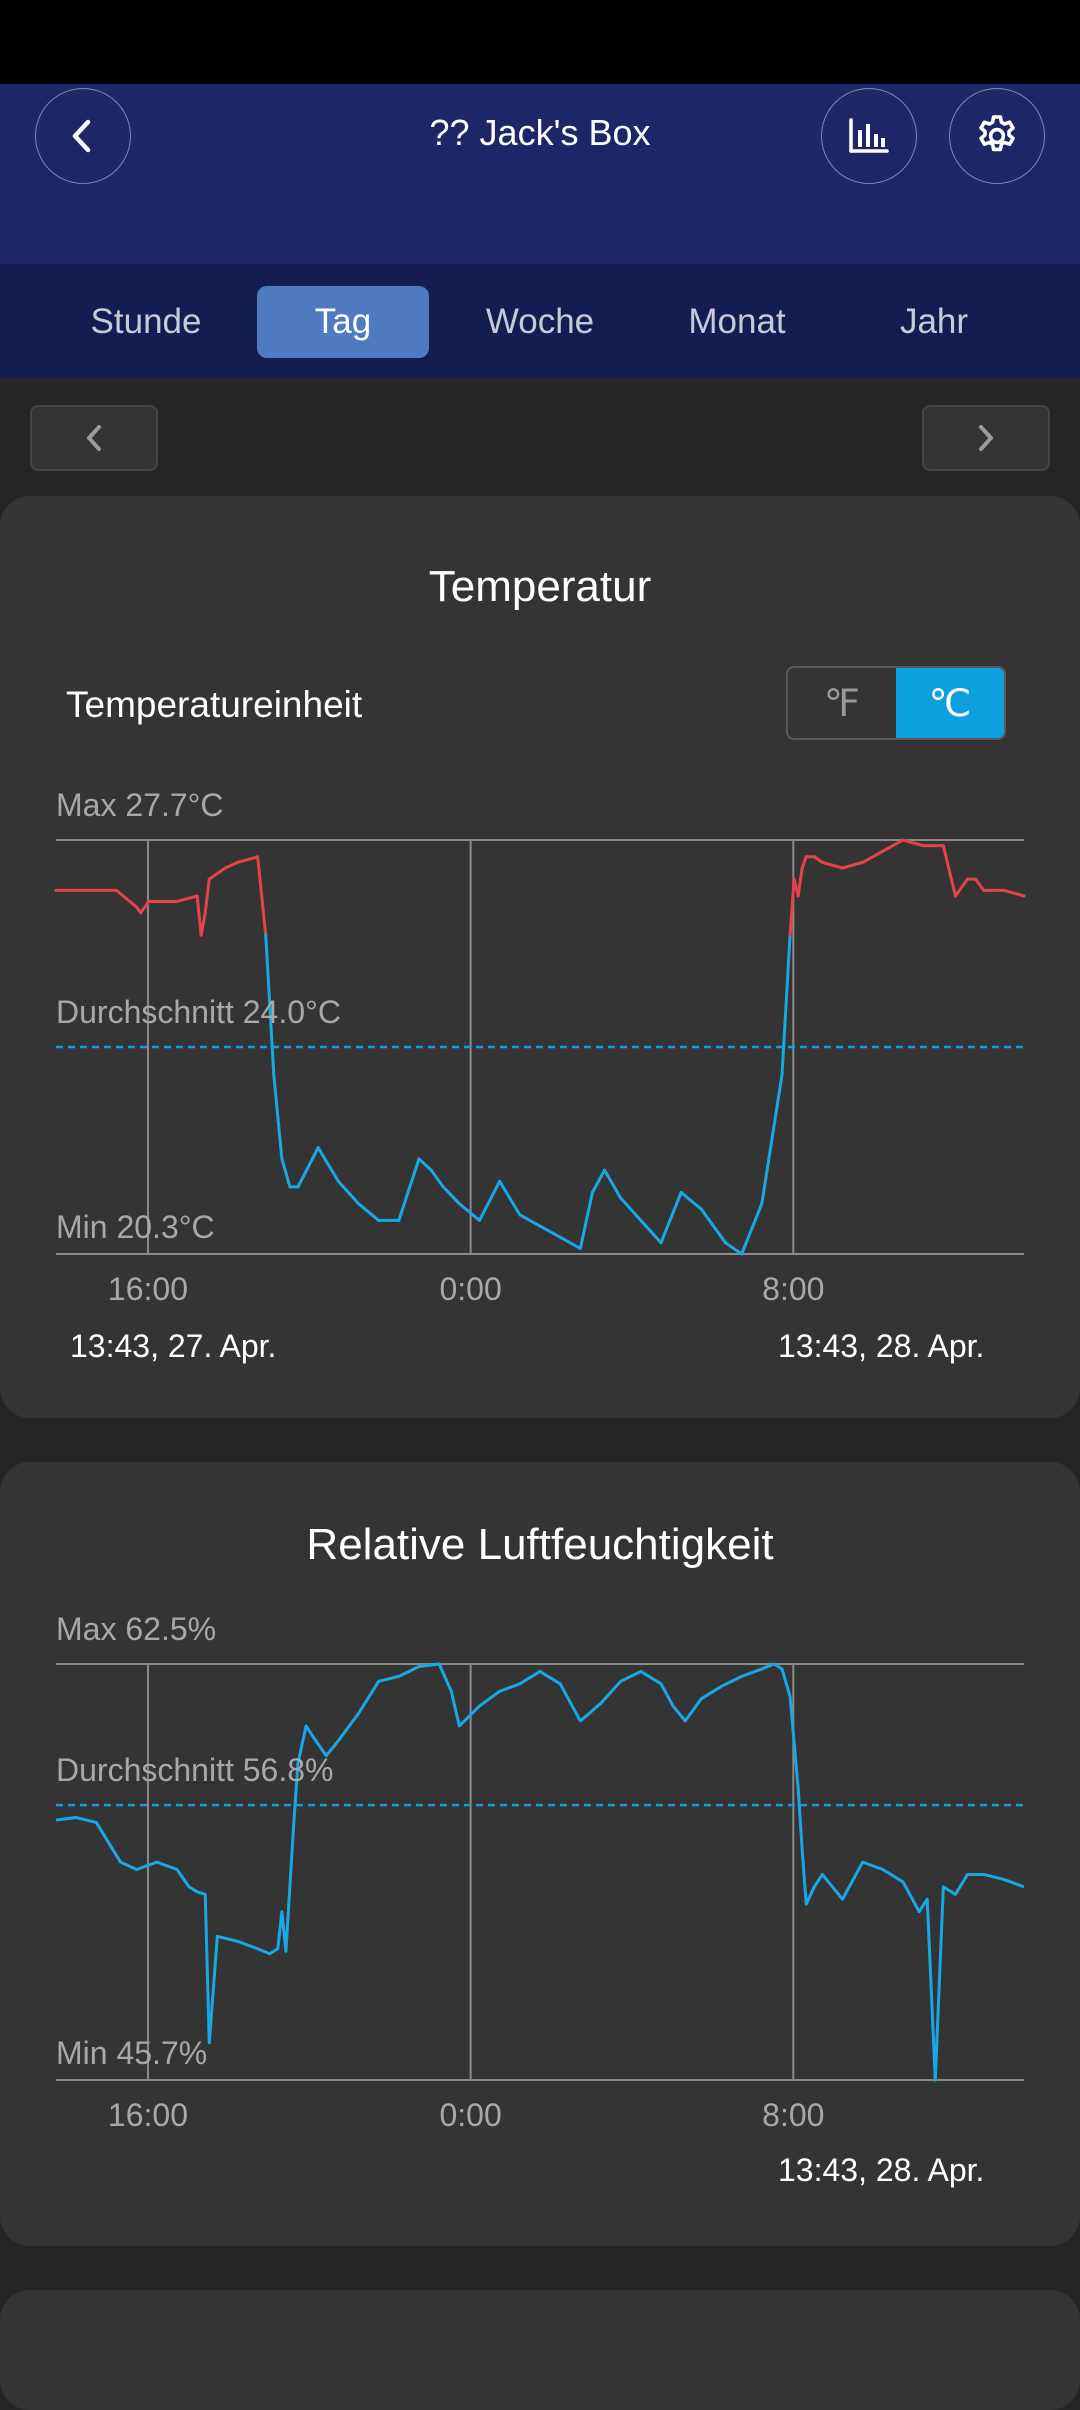  What do you see at coordinates (194, 1770) in the screenshot?
I see `average-label: Durchschnitt 56.8%` at bounding box center [194, 1770].